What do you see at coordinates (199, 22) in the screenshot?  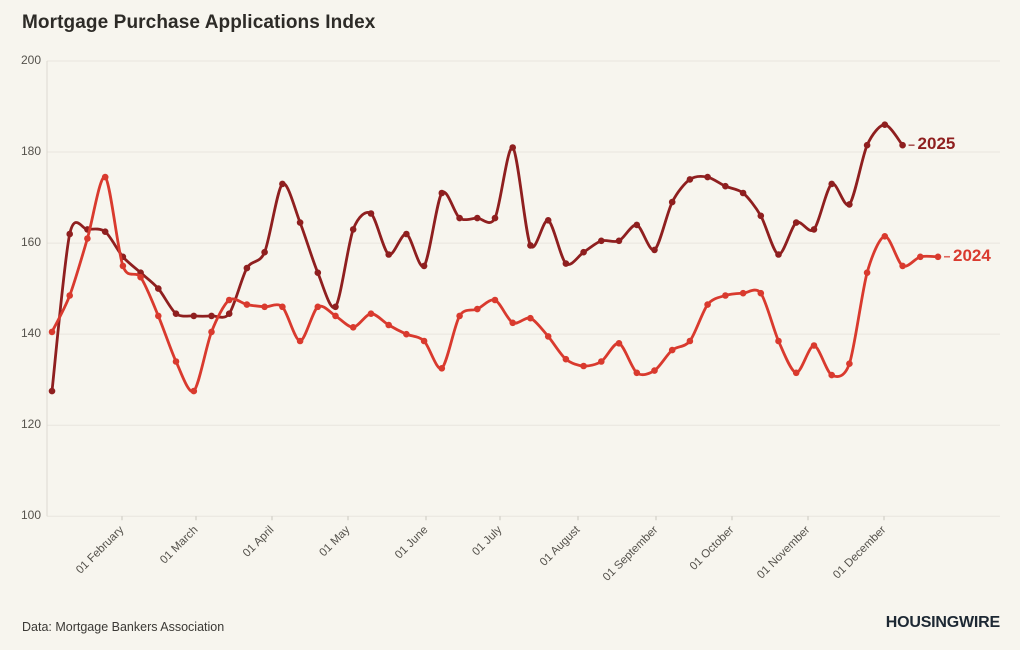 I see `chart-title: Mortgage Purchase Applications Index` at bounding box center [199, 22].